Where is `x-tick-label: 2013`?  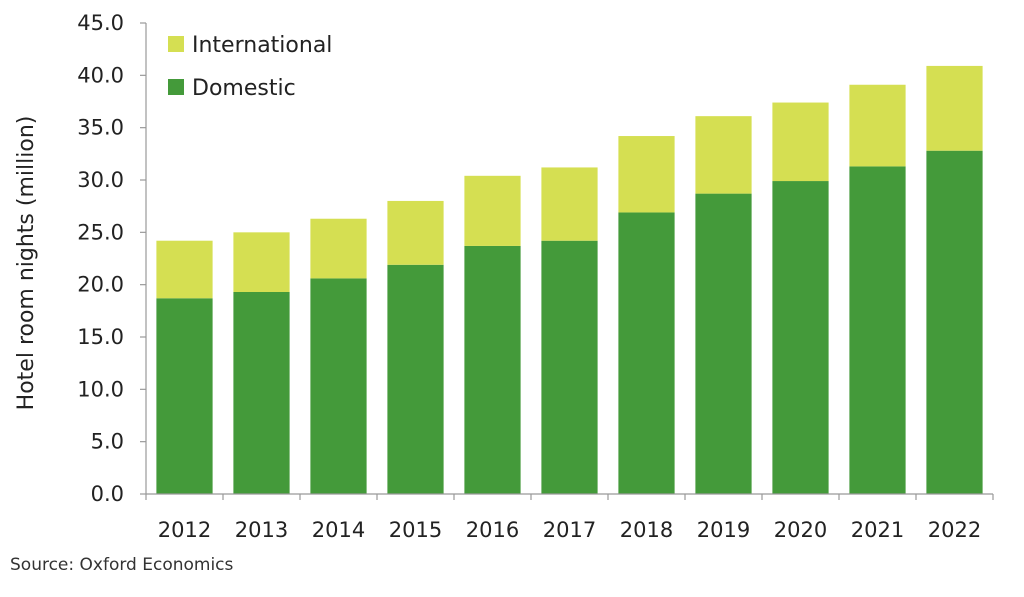 x-tick-label: 2013 is located at coordinates (261, 530).